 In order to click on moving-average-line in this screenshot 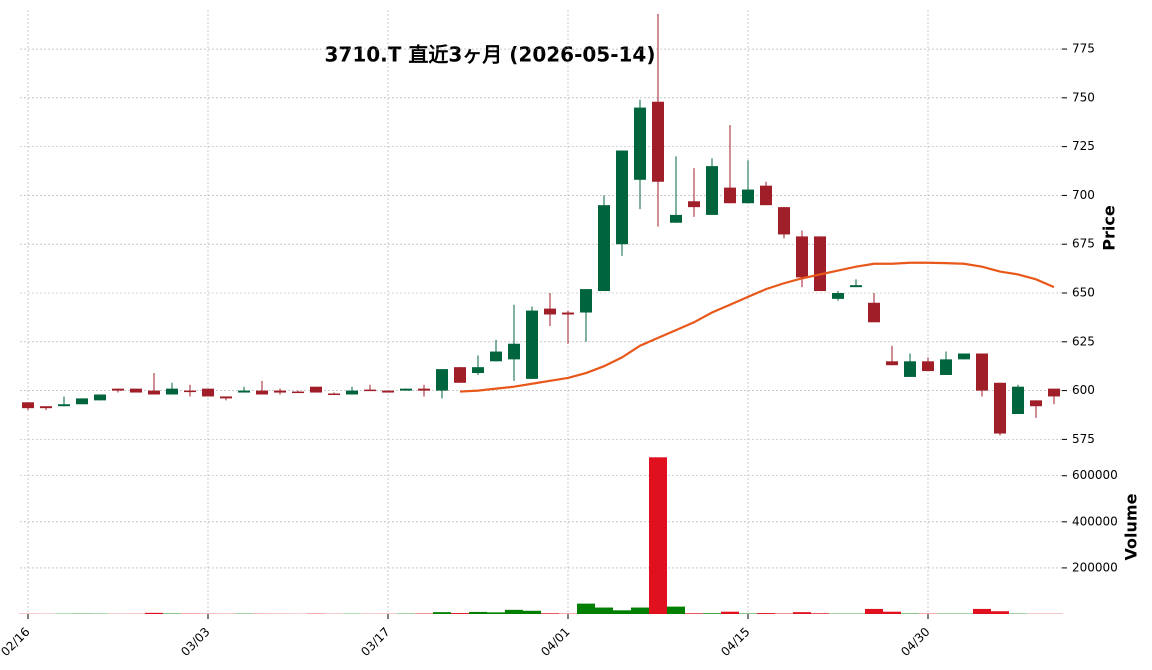, I will do `click(757, 327)`.